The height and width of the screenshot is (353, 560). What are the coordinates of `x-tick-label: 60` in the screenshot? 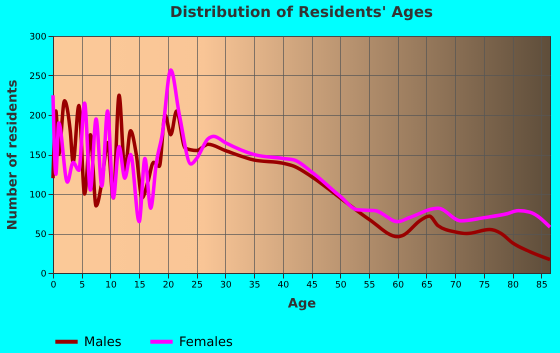 It's located at (398, 285).